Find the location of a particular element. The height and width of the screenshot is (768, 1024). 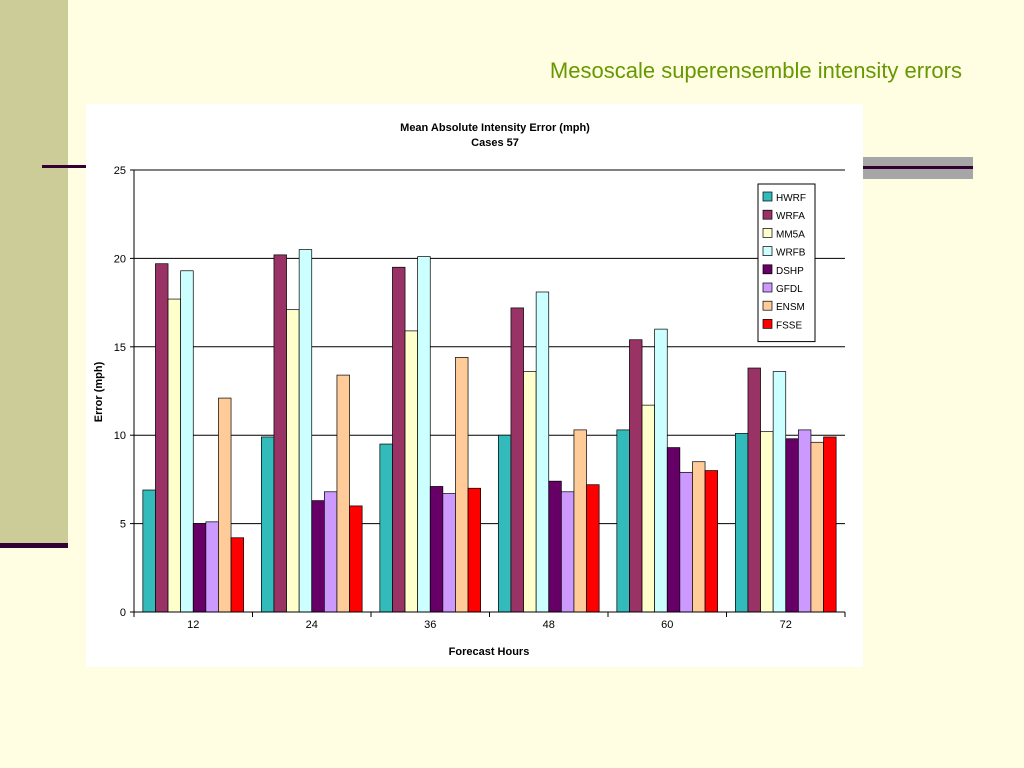

slide-title: Mesoscale superensemble intensity errors is located at coordinates (755, 70).